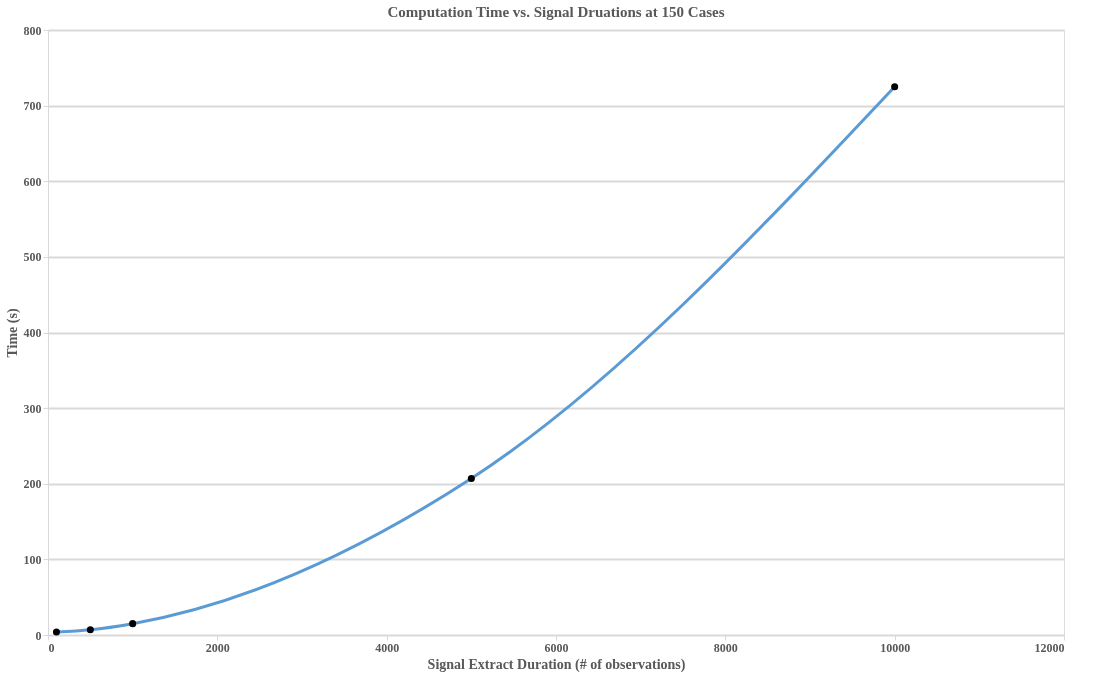 The image size is (1103, 686). I want to click on x-tick-label: 2000, so click(217, 647).